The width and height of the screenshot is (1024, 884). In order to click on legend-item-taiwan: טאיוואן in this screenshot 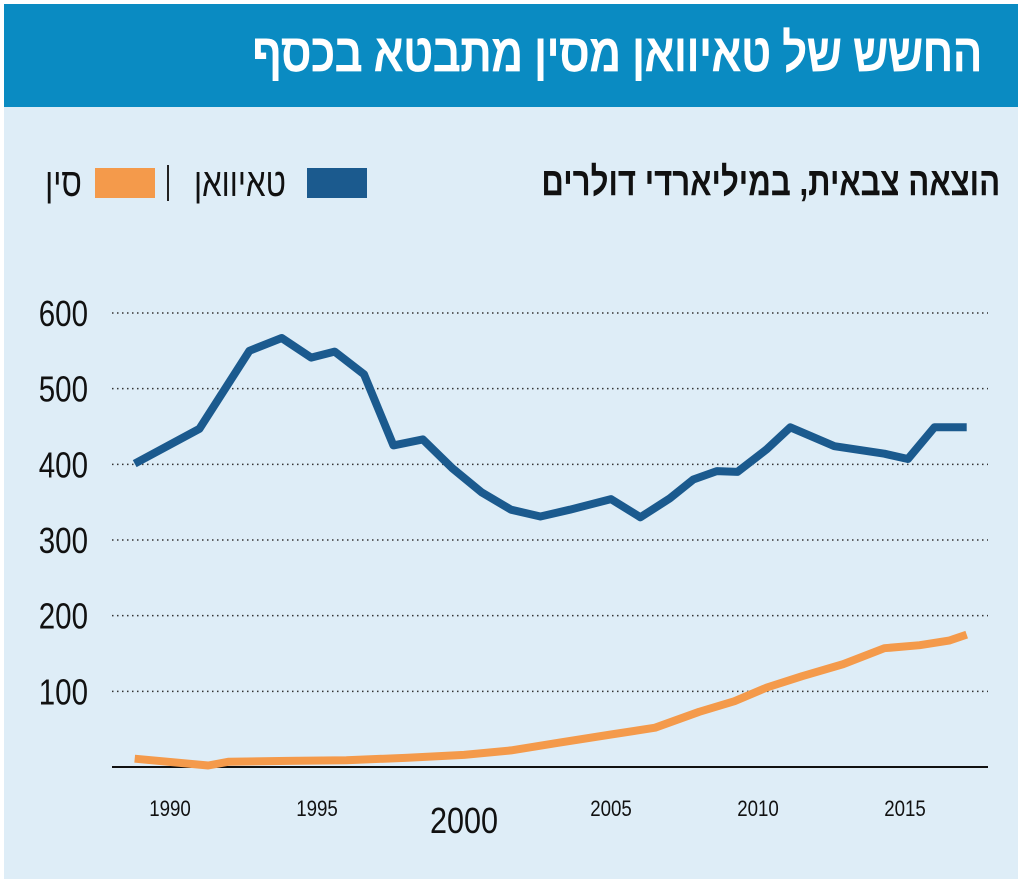, I will do `click(274, 183)`.